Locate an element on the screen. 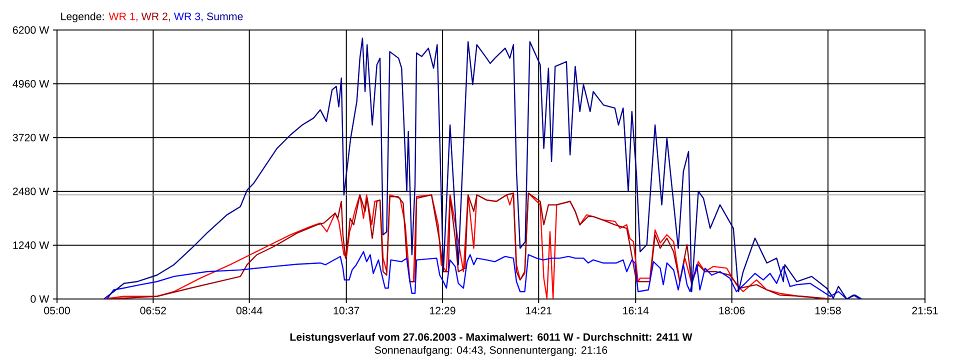  text: Sonnenaufgang: 04:43, Sonnenuntergang: 21:16 is located at coordinates (491, 351).